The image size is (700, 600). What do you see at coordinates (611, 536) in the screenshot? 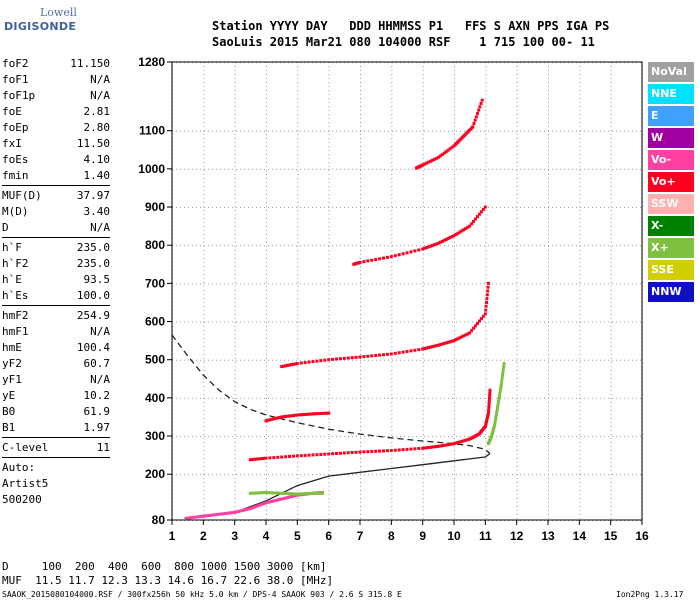
I see `x-tick-label: 15` at bounding box center [611, 536].